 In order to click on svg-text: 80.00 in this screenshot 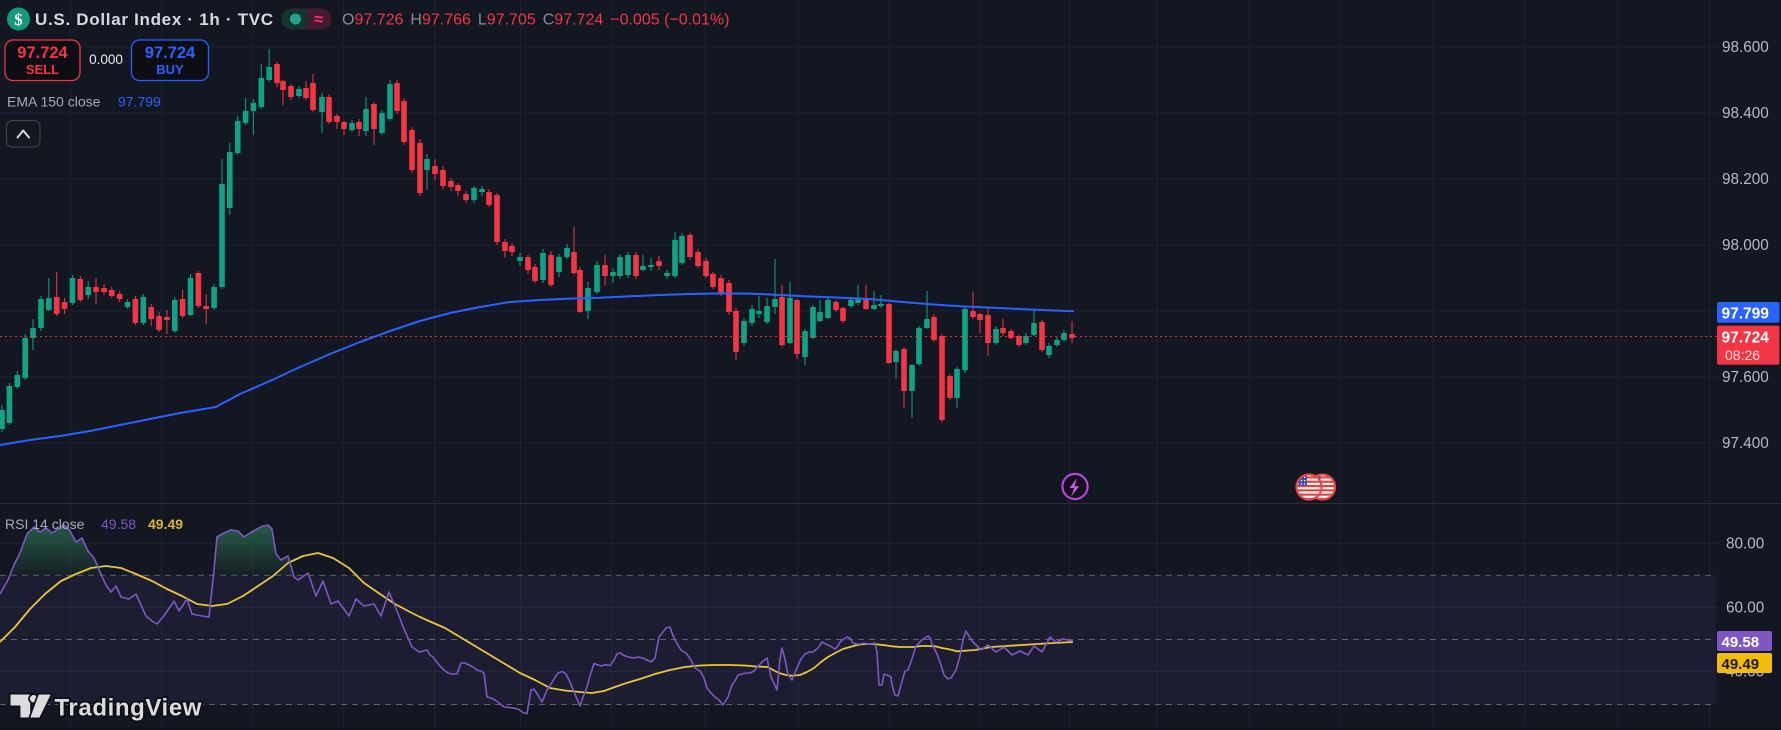, I will do `click(1745, 544)`.